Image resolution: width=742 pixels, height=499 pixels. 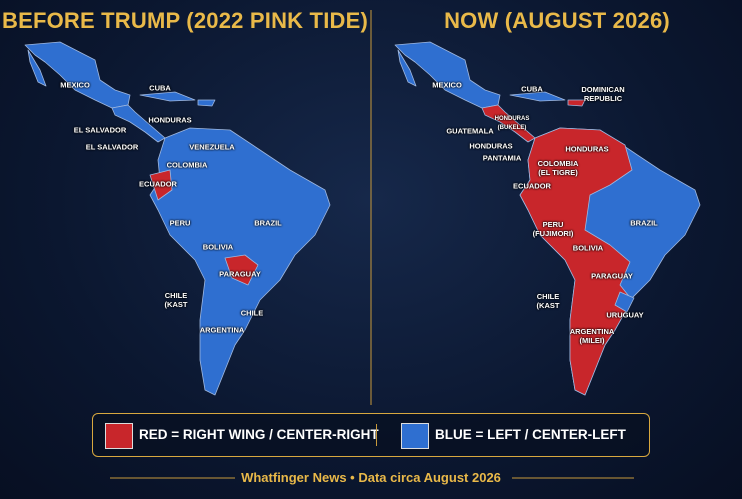 What do you see at coordinates (512, 123) in the screenshot?
I see `country-label: HONDURAS (BUKELE)` at bounding box center [512, 123].